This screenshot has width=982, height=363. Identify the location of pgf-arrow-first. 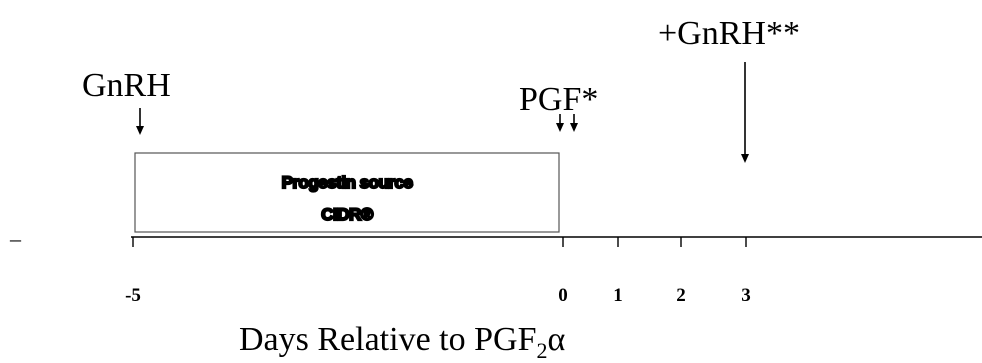
(560, 123).